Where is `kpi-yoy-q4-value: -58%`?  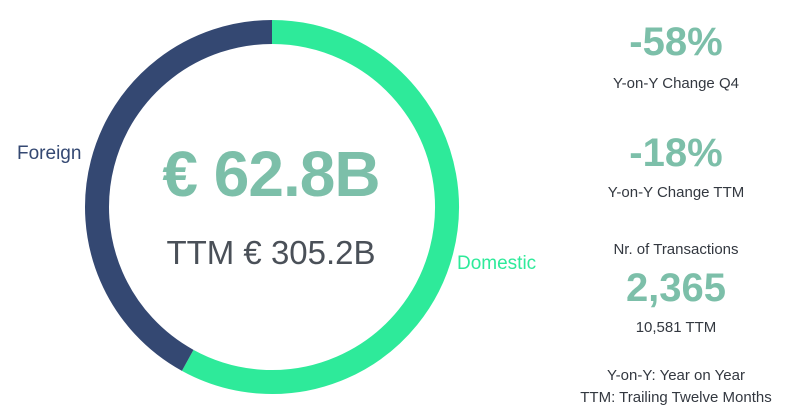
kpi-yoy-q4-value: -58% is located at coordinates (676, 42).